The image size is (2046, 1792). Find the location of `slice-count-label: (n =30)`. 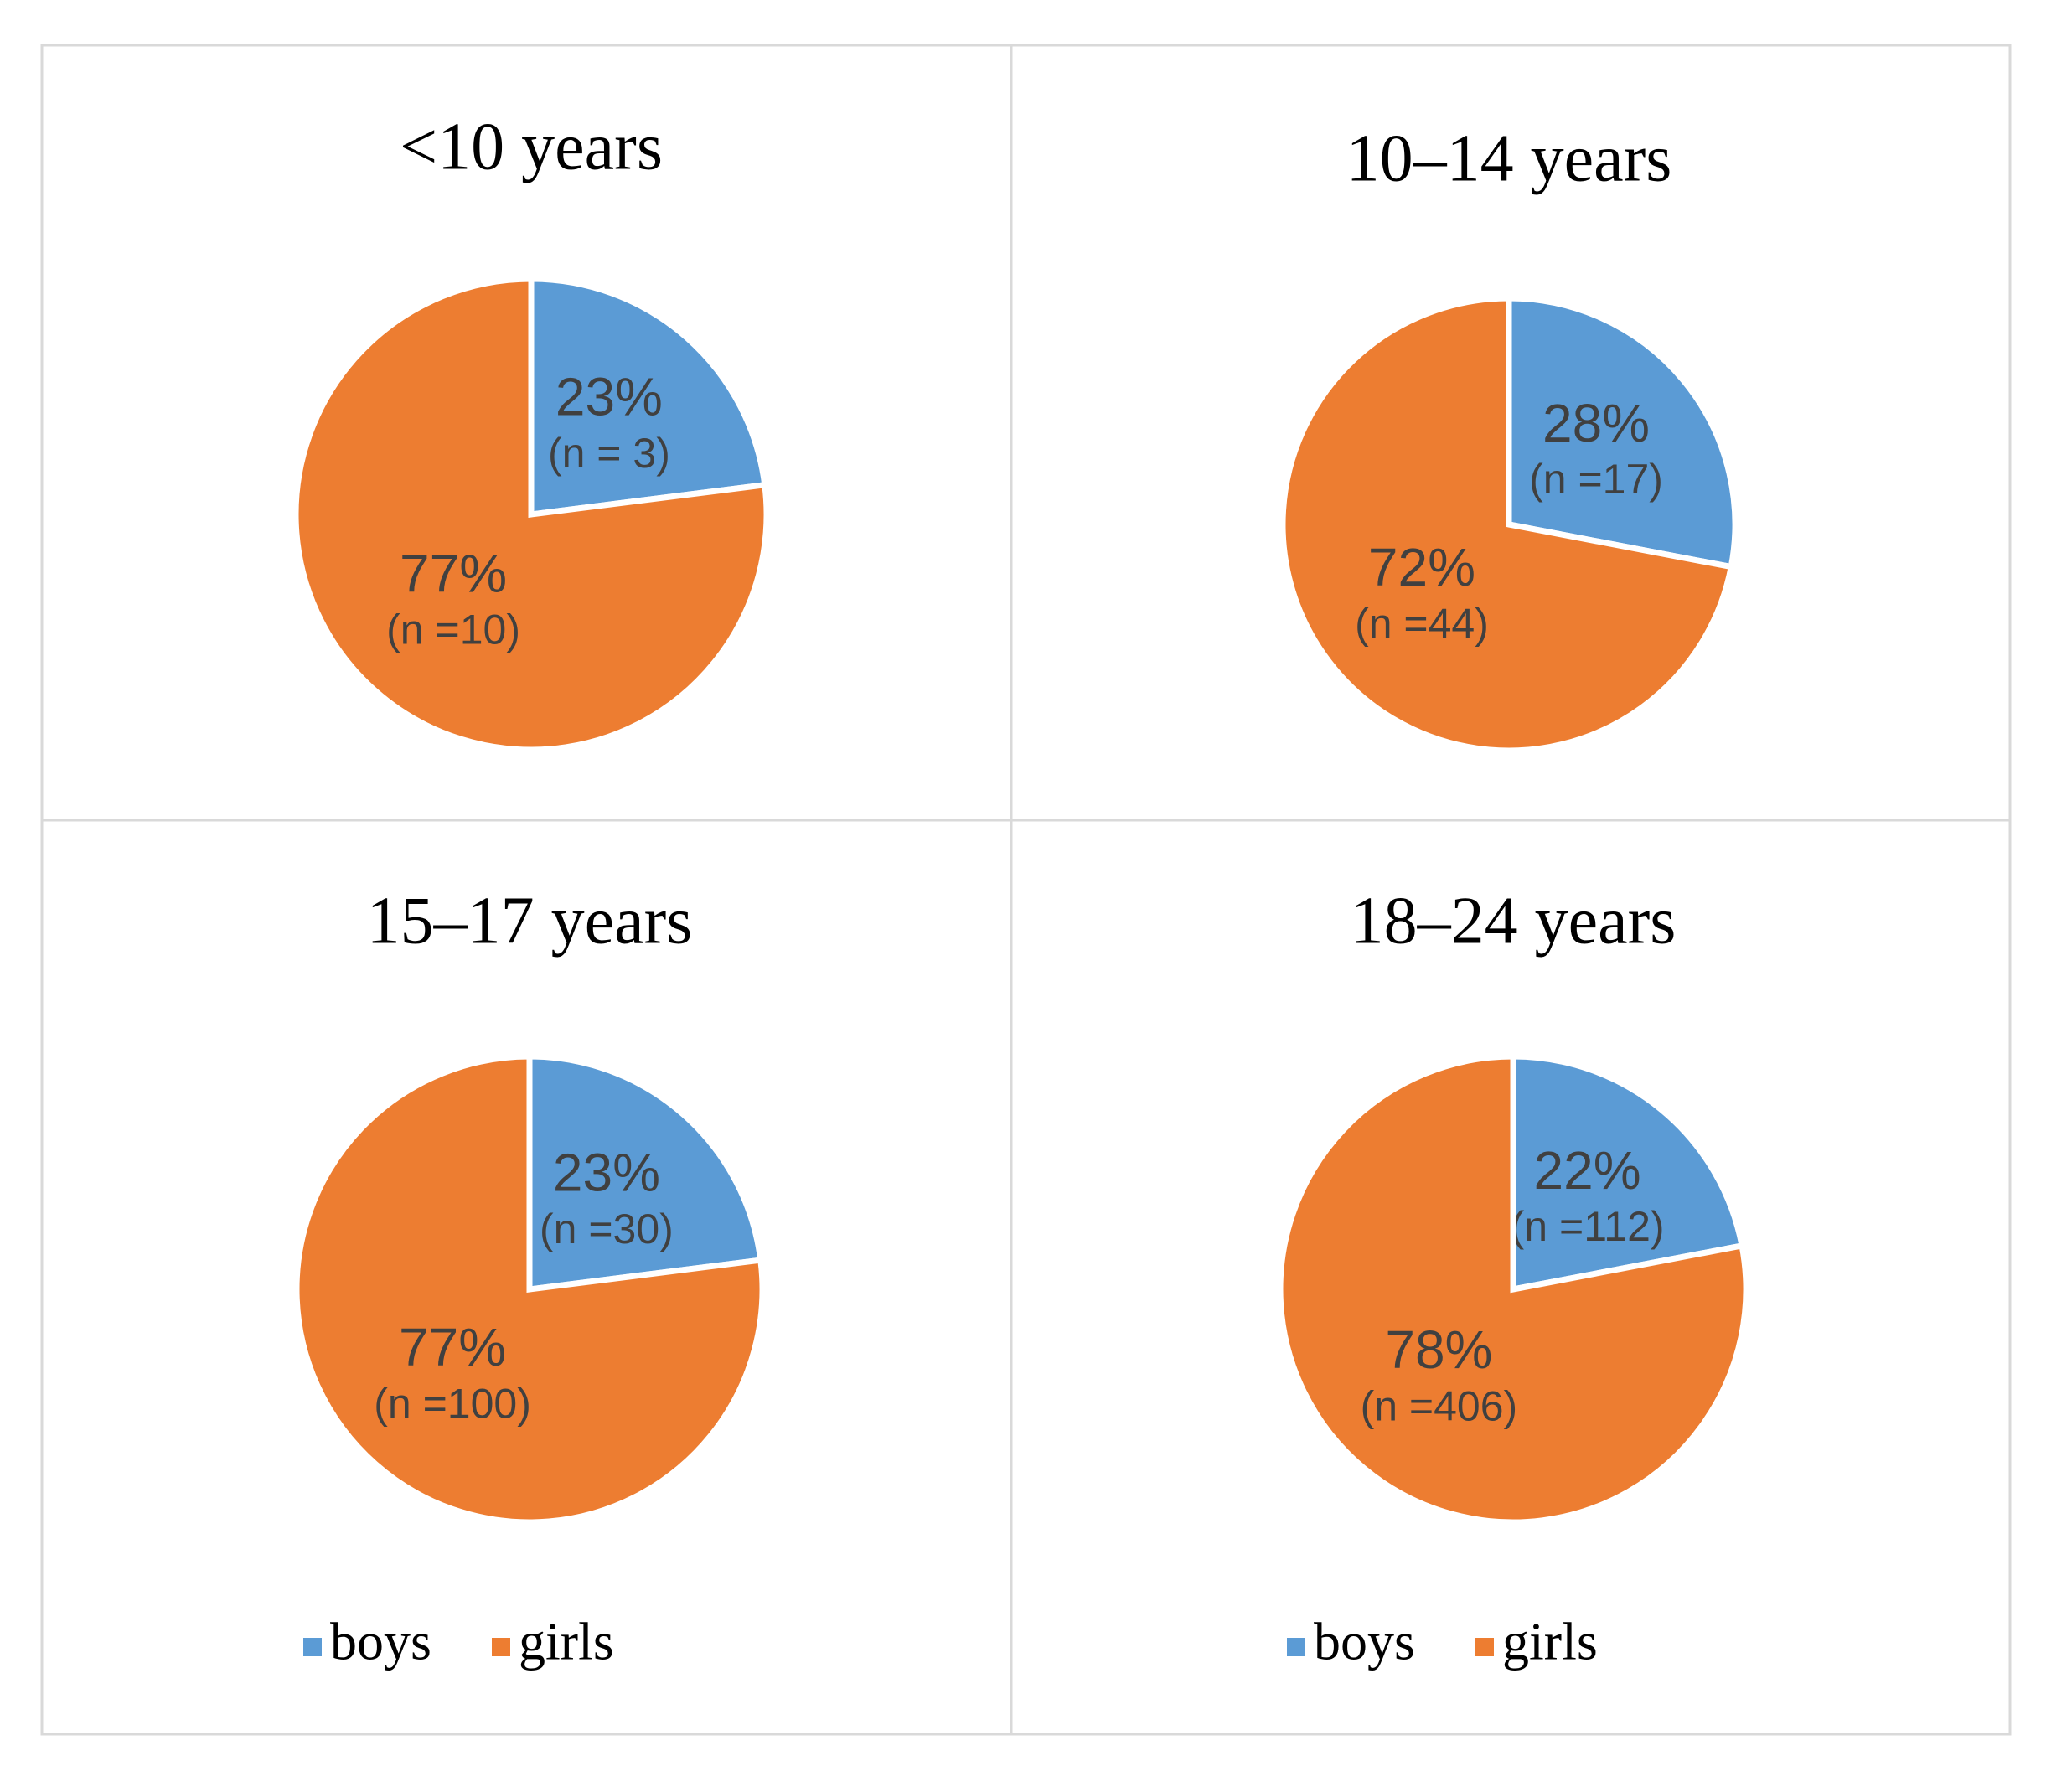

slice-count-label: (n =30) is located at coordinates (607, 1229).